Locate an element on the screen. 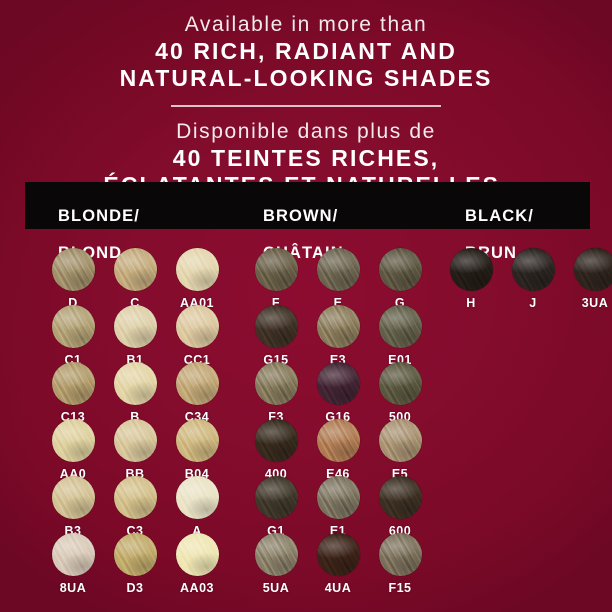 The image size is (612, 612). swatch-brown-4ua: 4UA is located at coordinates (338, 564).